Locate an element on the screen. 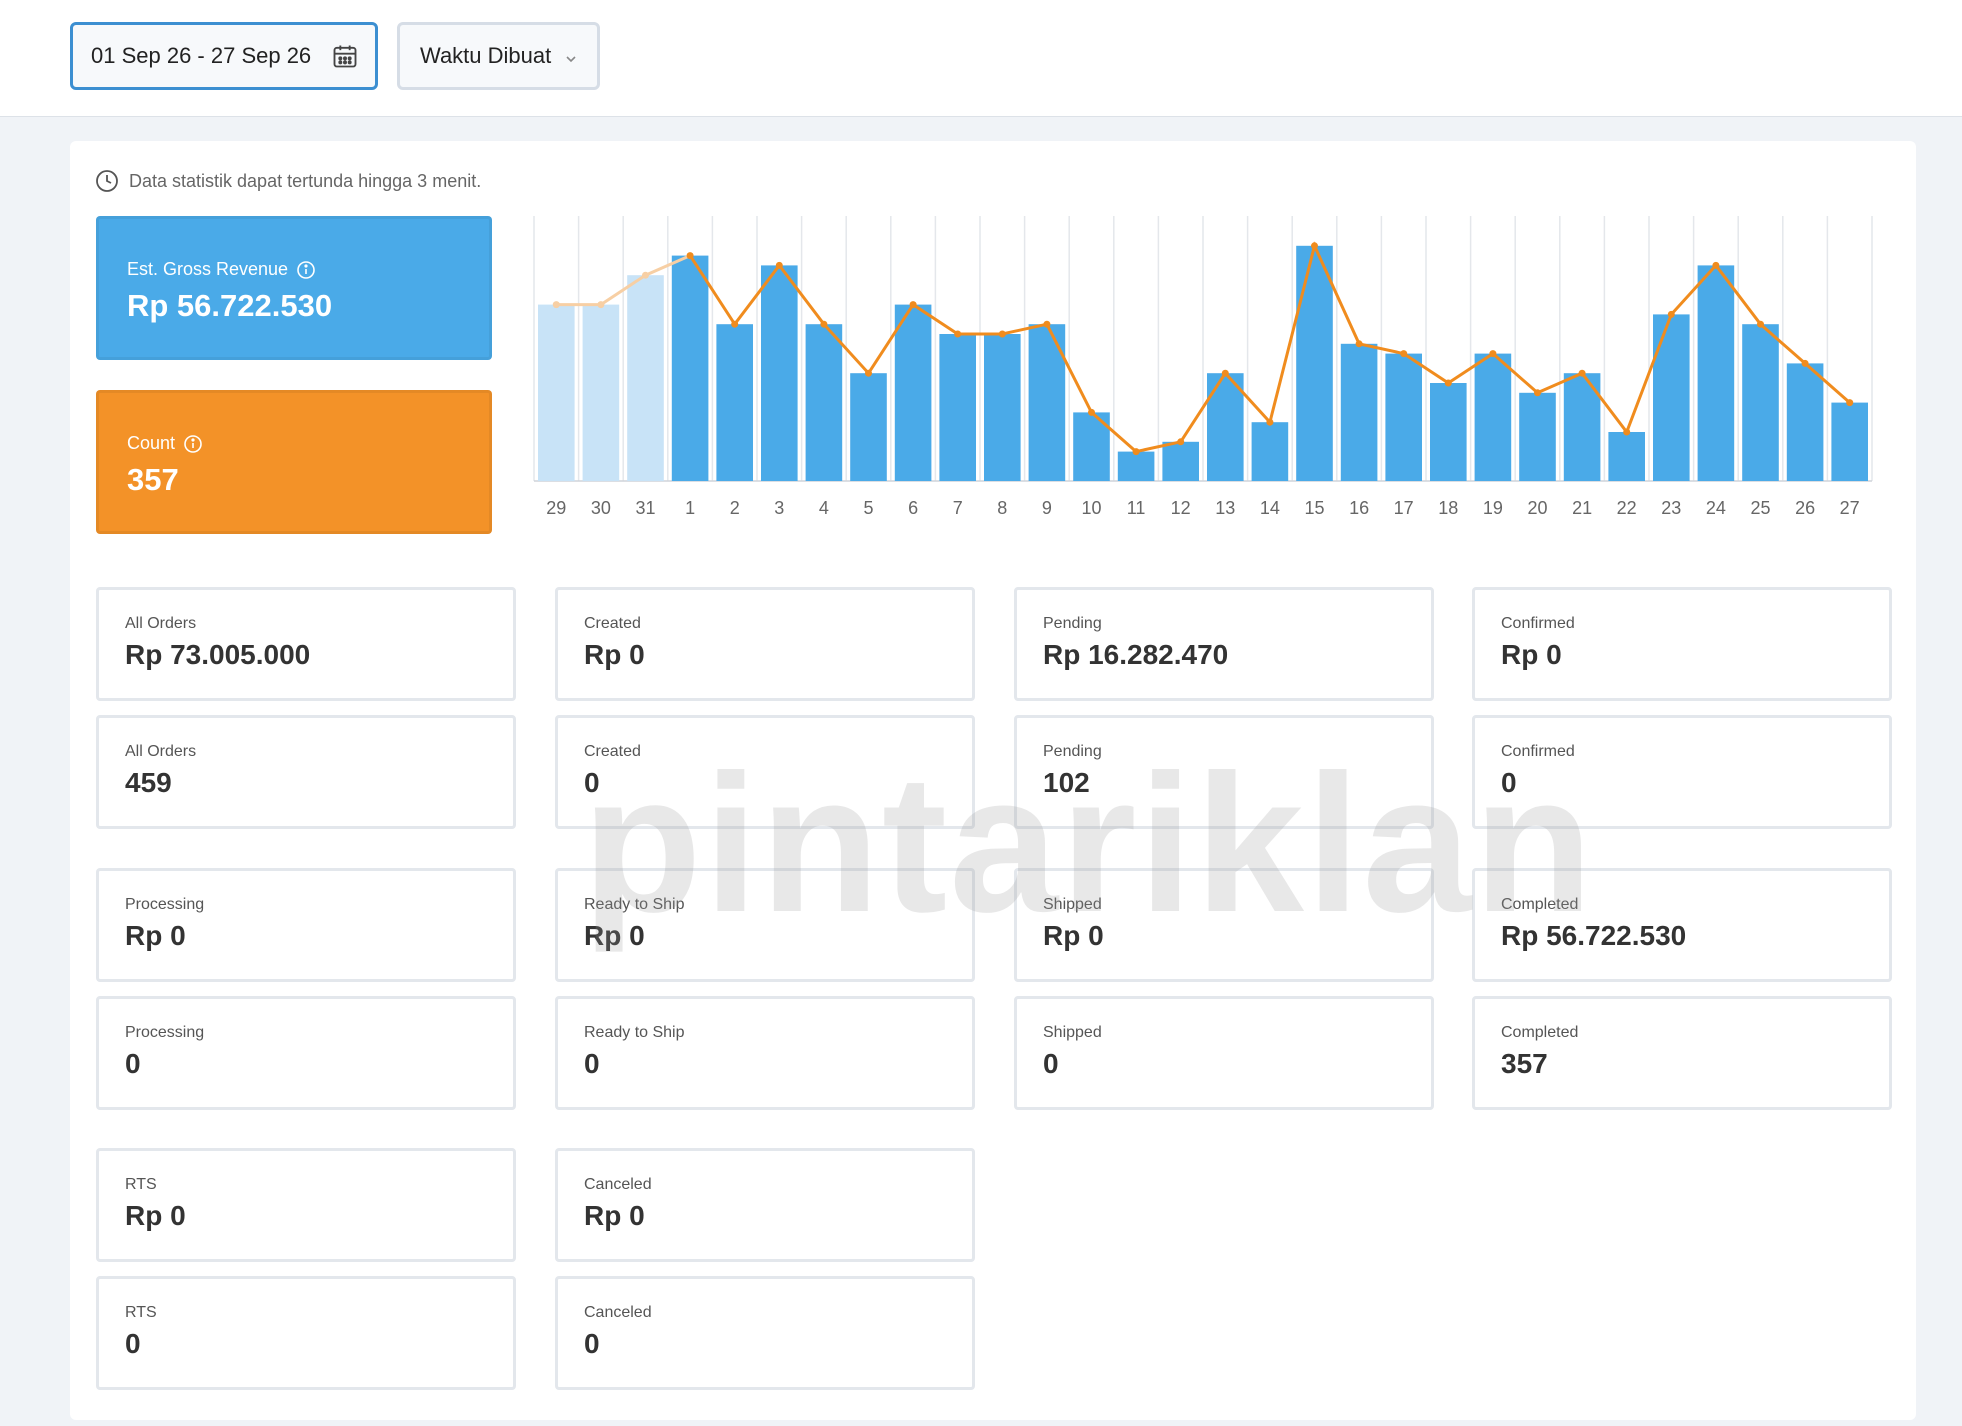 This screenshot has height=1426, width=1962. status-card: Confirmed Rp 0 is located at coordinates (1682, 644).